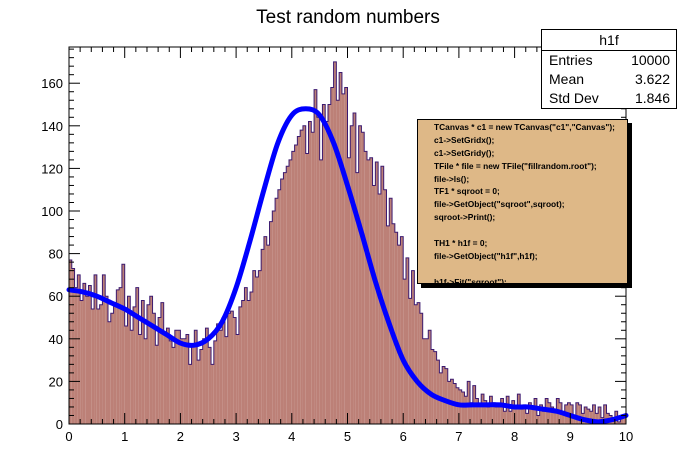 Image resolution: width=696 pixels, height=472 pixels. I want to click on stats-value: 1.846, so click(652, 98).